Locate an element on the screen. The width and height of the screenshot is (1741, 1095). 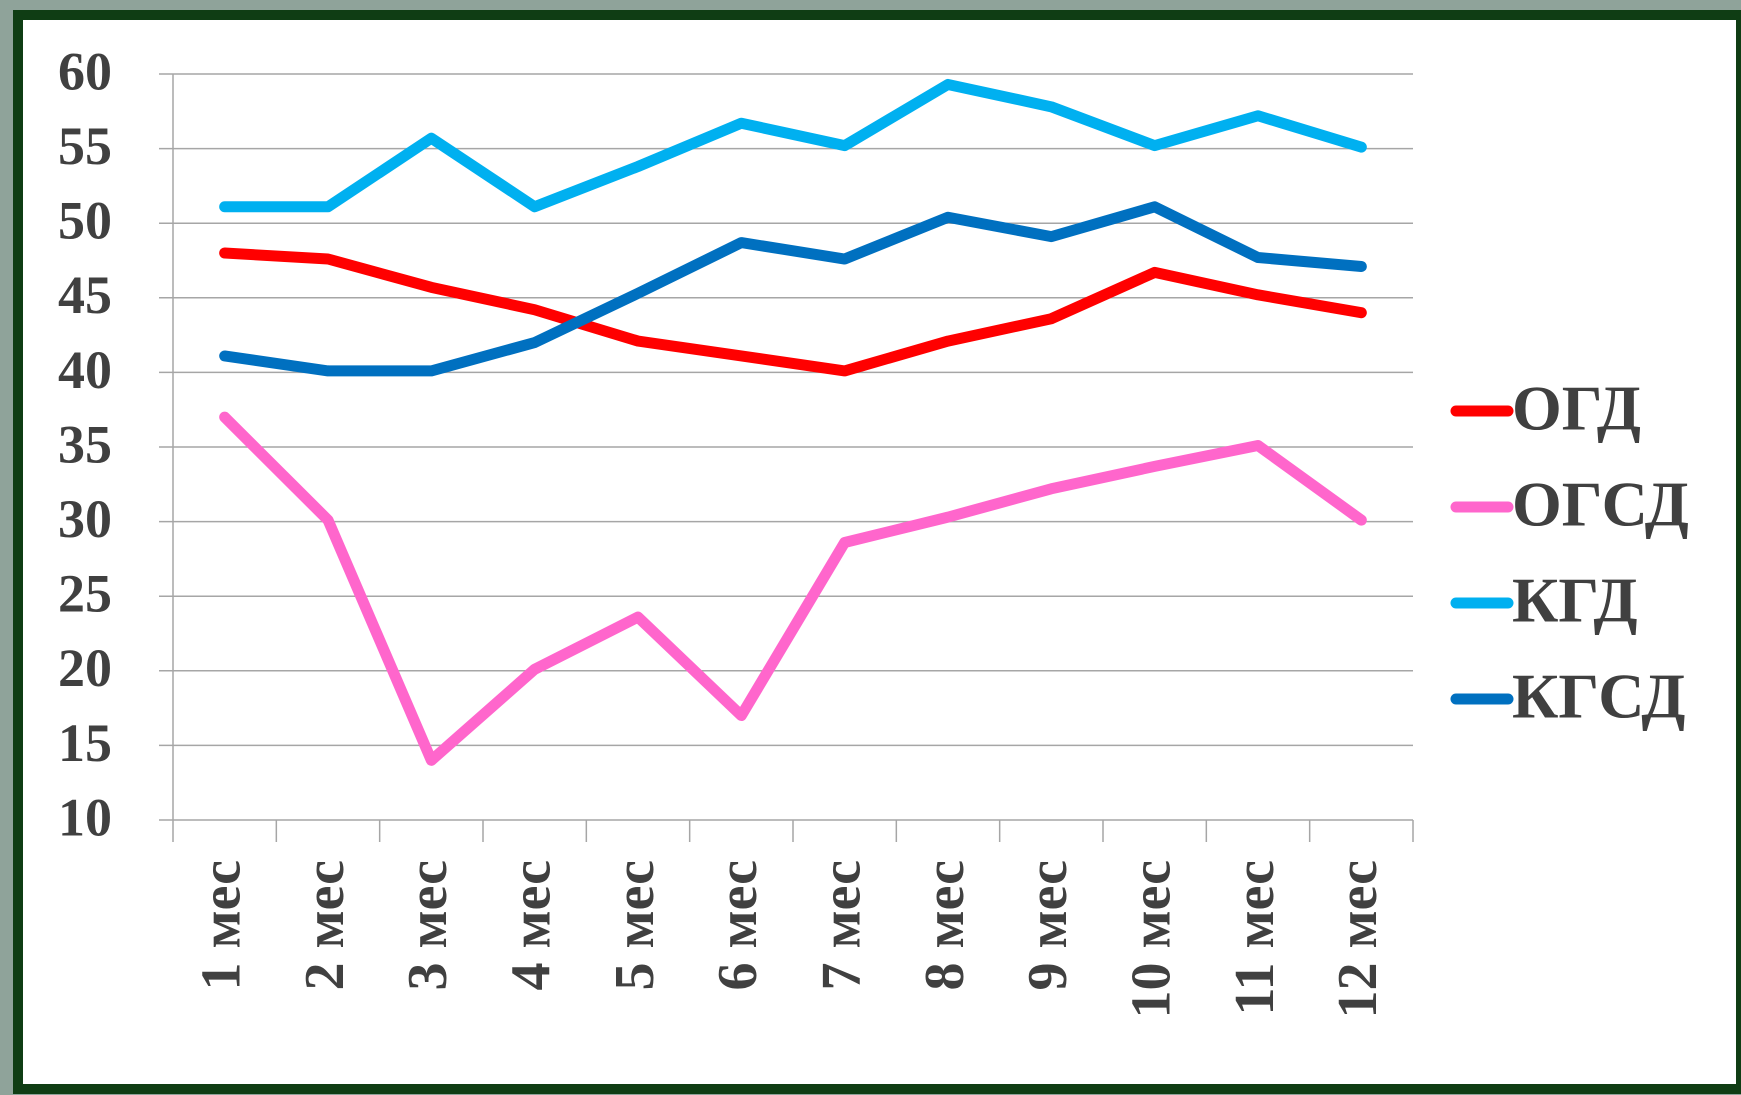
x-tick-label: 9 мес is located at coordinates (1048, 925).